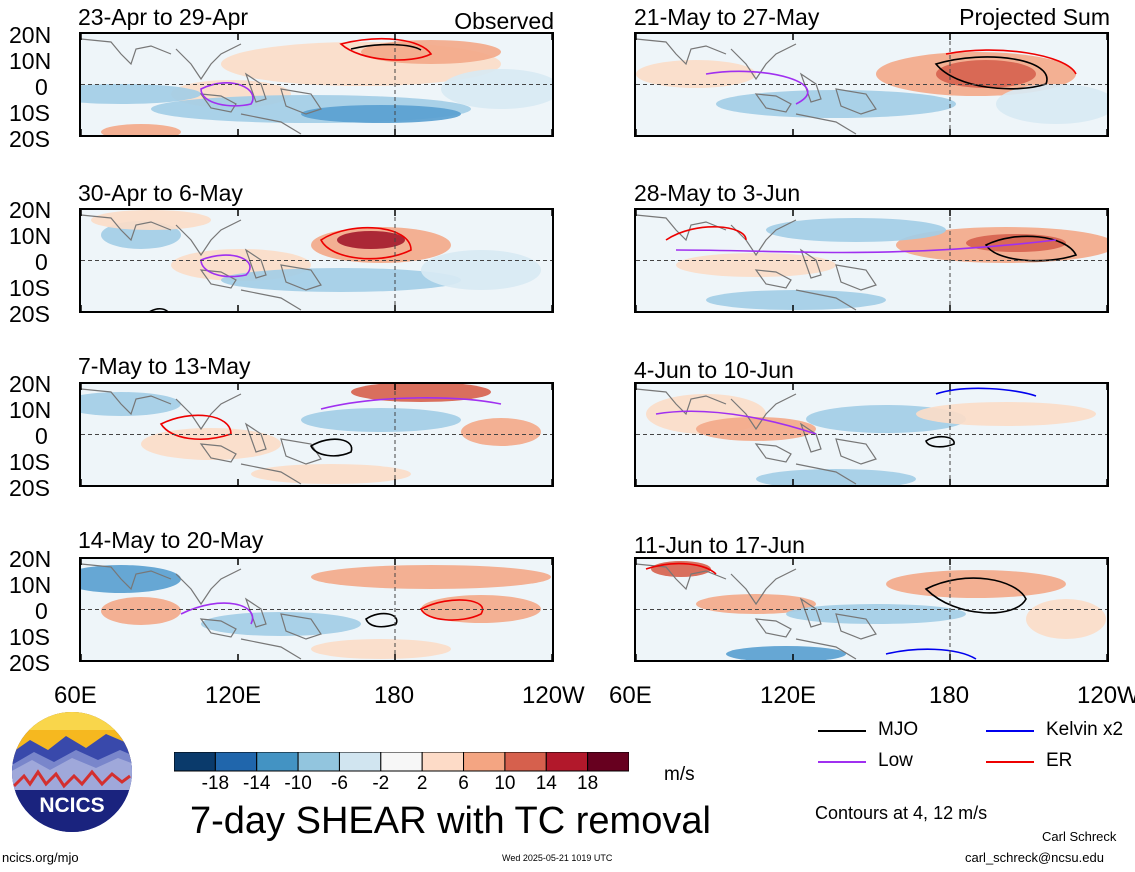 This screenshot has width=1135, height=872. I want to click on colorbar-swatches, so click(401, 761).